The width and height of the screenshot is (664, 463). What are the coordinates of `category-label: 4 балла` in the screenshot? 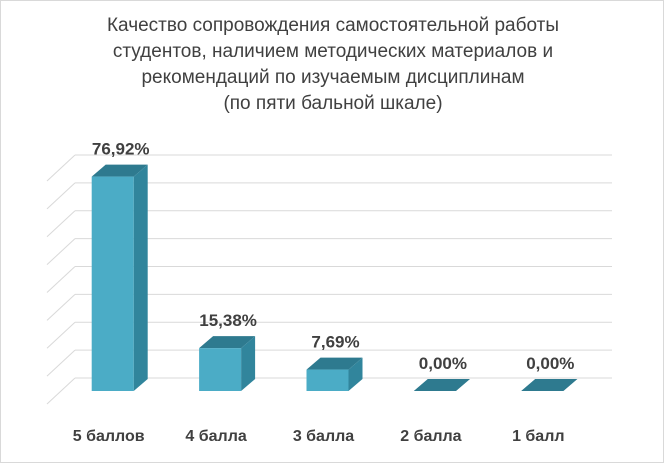 It's located at (215, 436).